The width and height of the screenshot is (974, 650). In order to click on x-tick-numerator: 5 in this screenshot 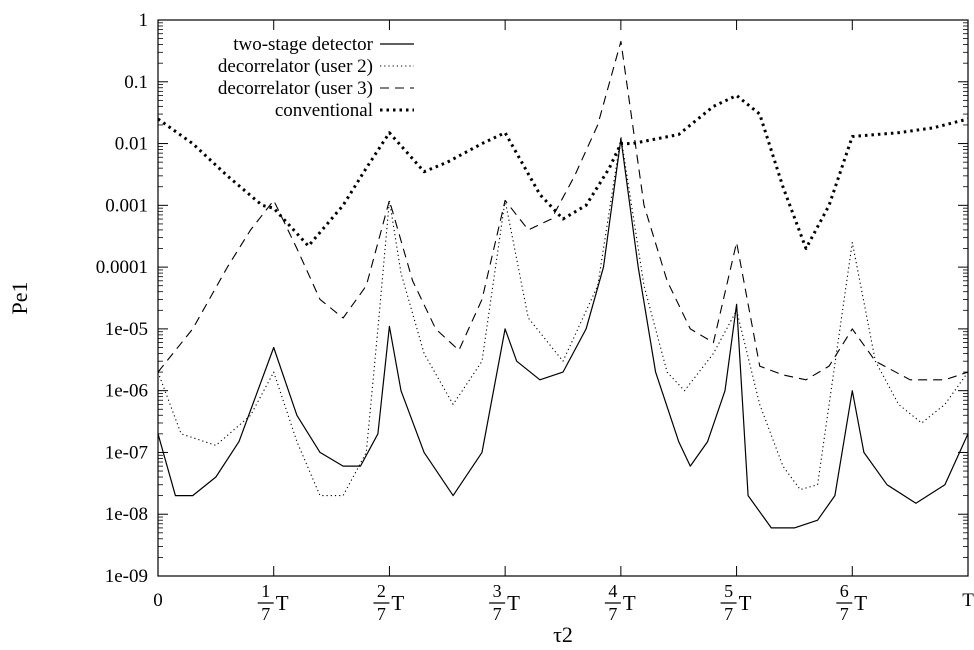, I will do `click(728, 591)`.